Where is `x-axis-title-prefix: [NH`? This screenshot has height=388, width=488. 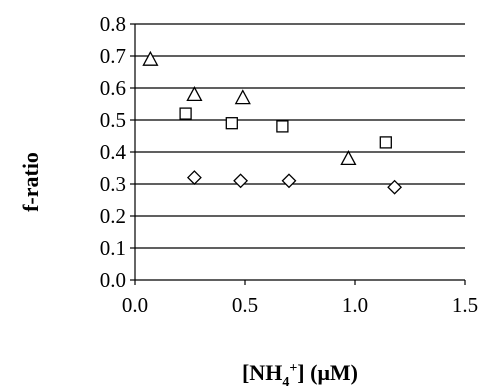
x-axis-title-prefix: [NH is located at coordinates (262, 372).